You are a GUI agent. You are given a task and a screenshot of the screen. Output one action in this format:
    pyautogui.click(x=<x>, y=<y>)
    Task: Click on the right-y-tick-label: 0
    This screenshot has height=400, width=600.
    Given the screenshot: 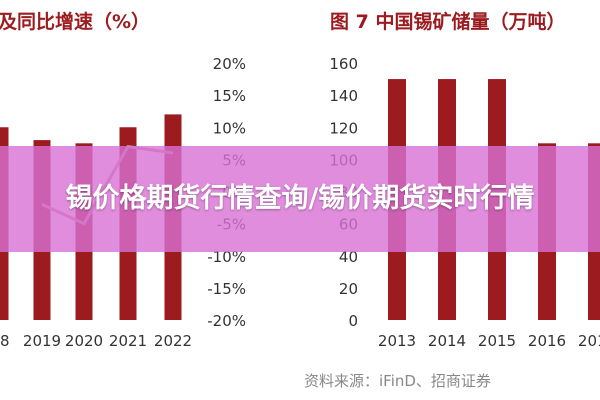 What is the action you would take?
    pyautogui.click(x=353, y=321)
    